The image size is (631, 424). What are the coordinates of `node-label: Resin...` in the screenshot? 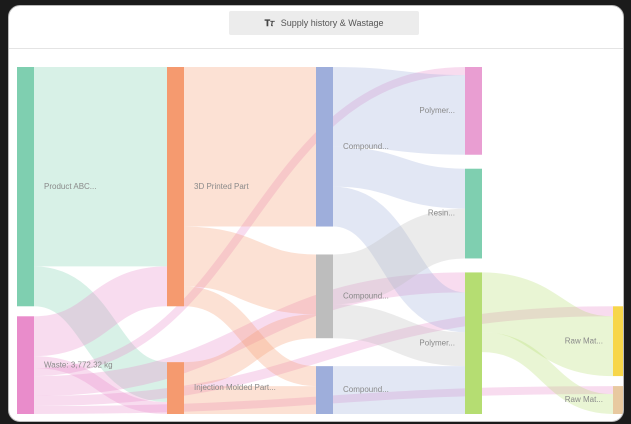 It's located at (441, 213).